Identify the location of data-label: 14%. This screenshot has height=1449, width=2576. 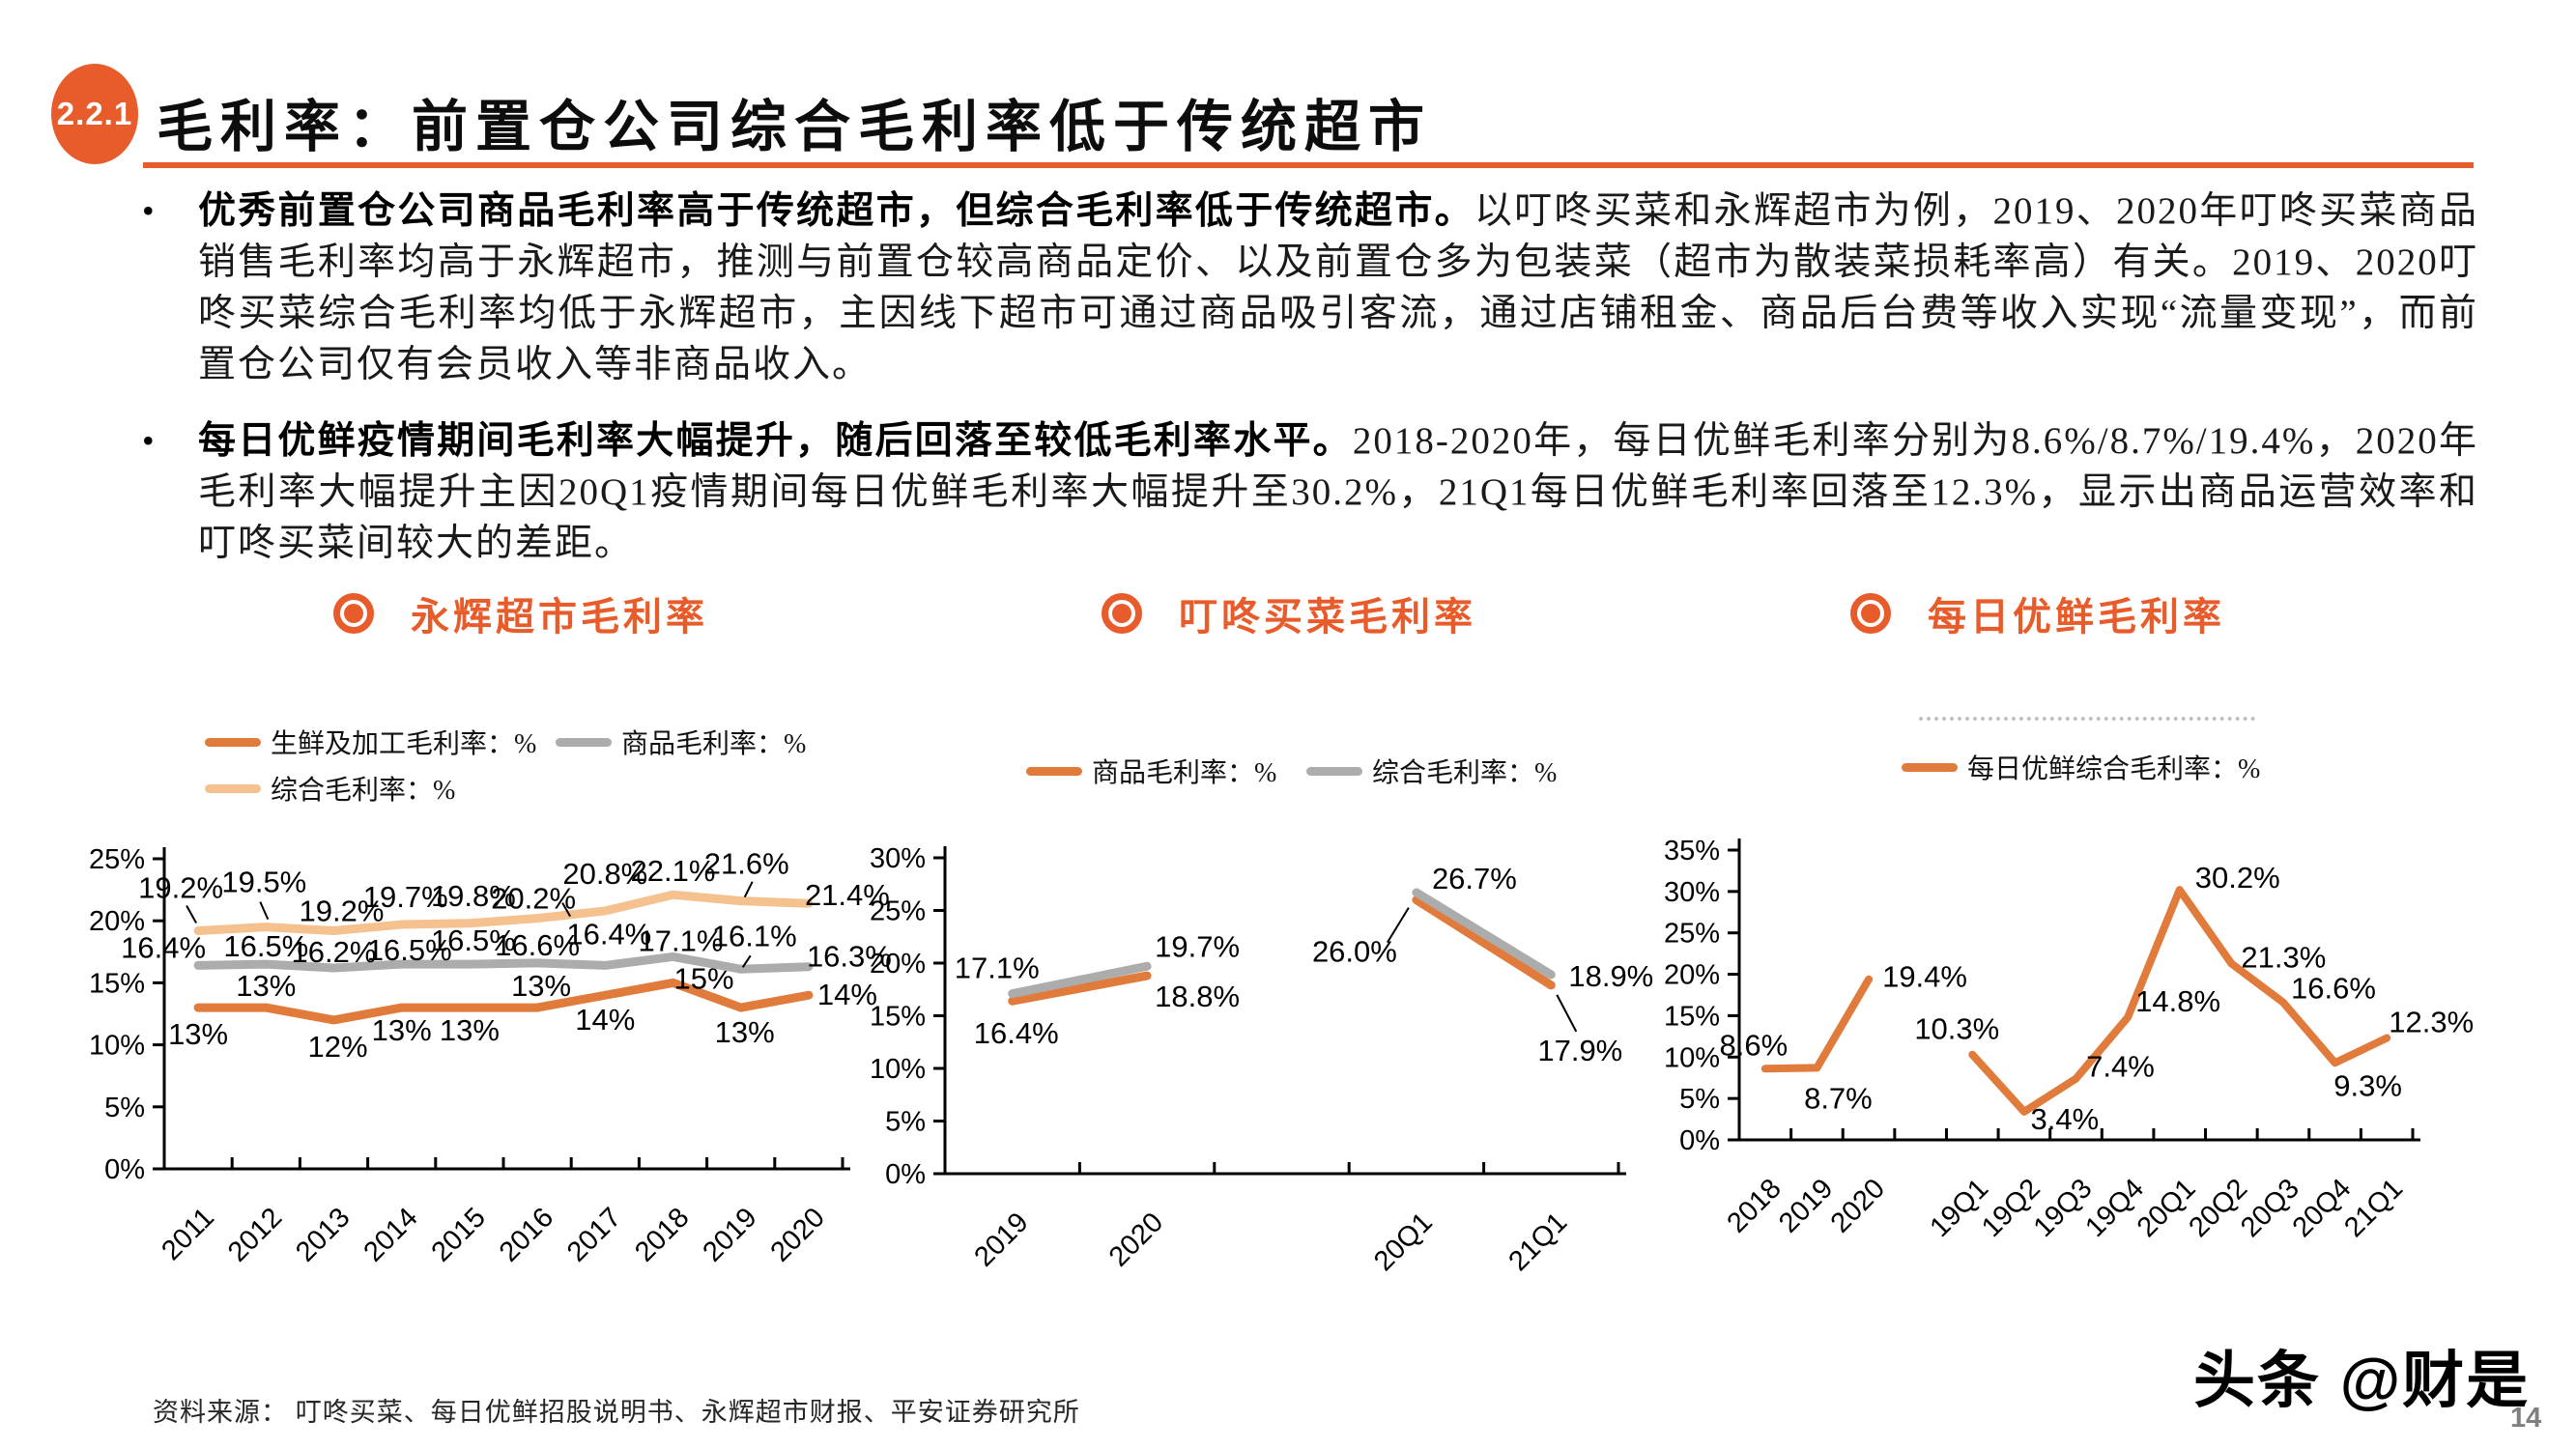
(605, 1020).